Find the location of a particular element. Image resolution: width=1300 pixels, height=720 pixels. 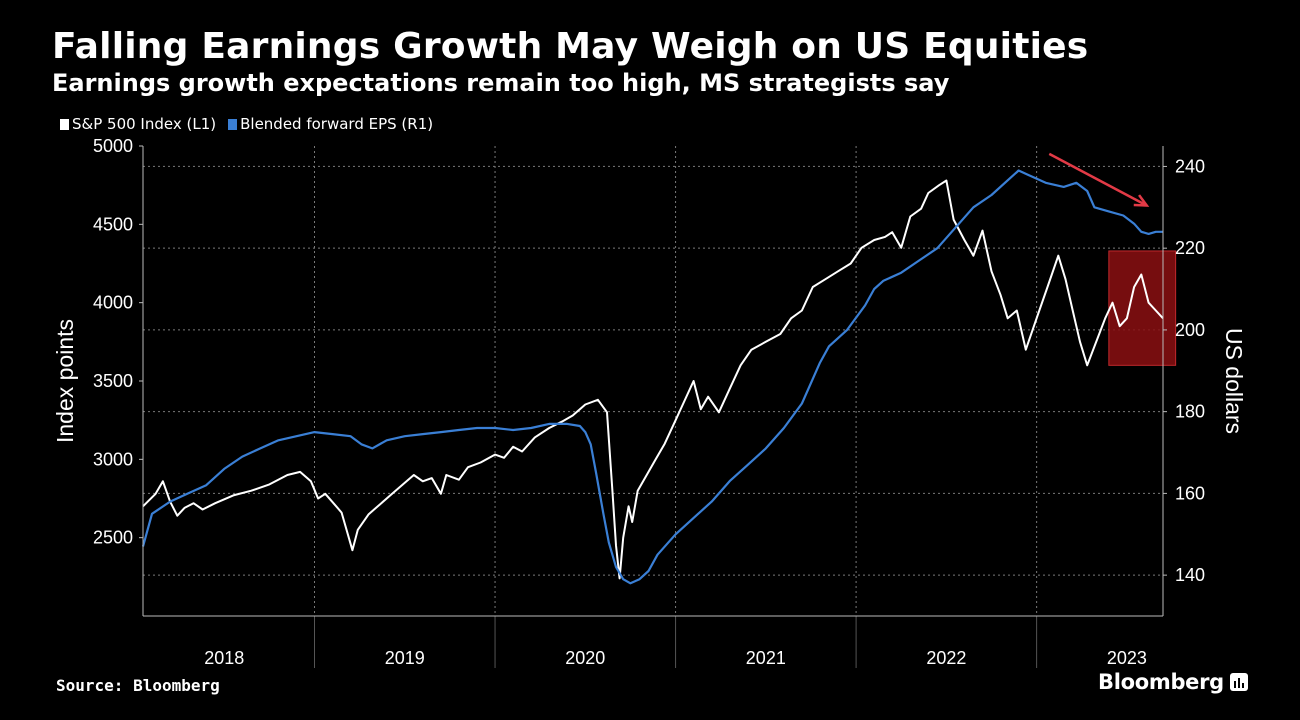

y-left-tick-label: 3000 is located at coordinates (113, 459).